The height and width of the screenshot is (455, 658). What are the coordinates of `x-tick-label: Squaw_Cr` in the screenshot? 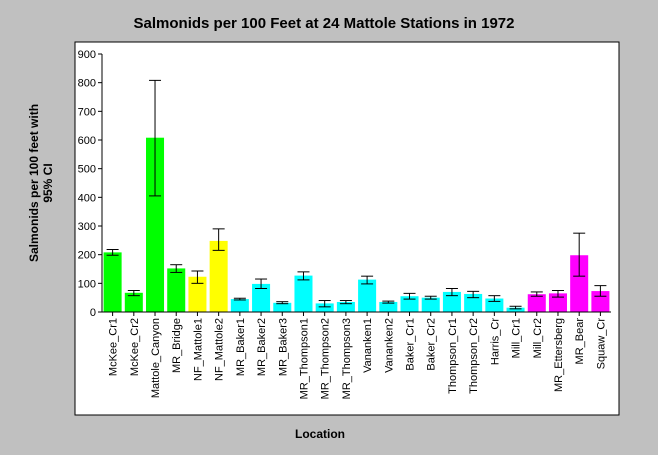 It's located at (601, 344).